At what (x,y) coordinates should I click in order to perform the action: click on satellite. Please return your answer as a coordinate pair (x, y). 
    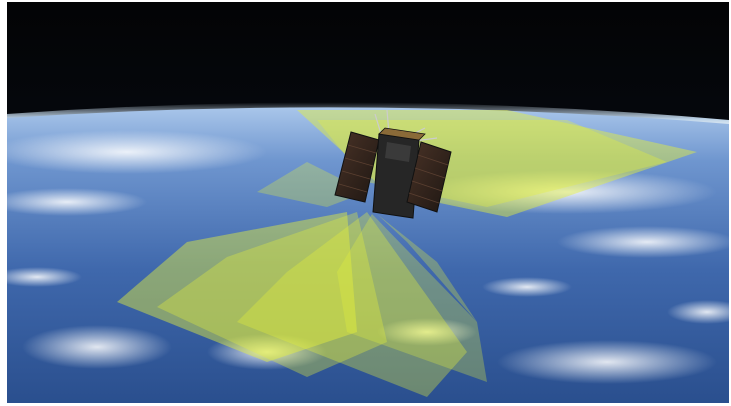
    Looking at the image, I should click on (393, 164).